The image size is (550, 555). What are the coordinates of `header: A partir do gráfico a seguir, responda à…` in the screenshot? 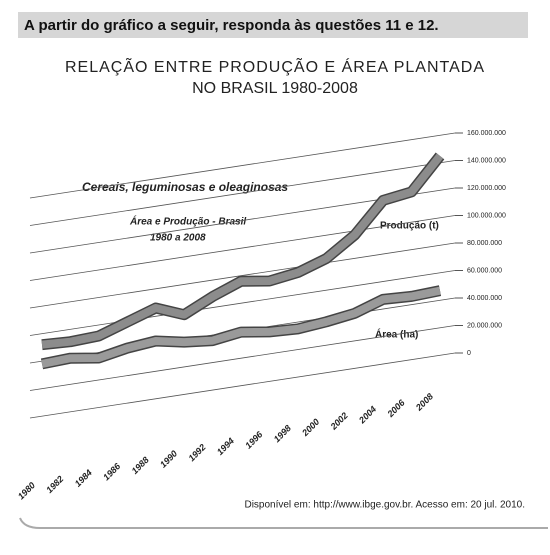 It's located at (231, 25).